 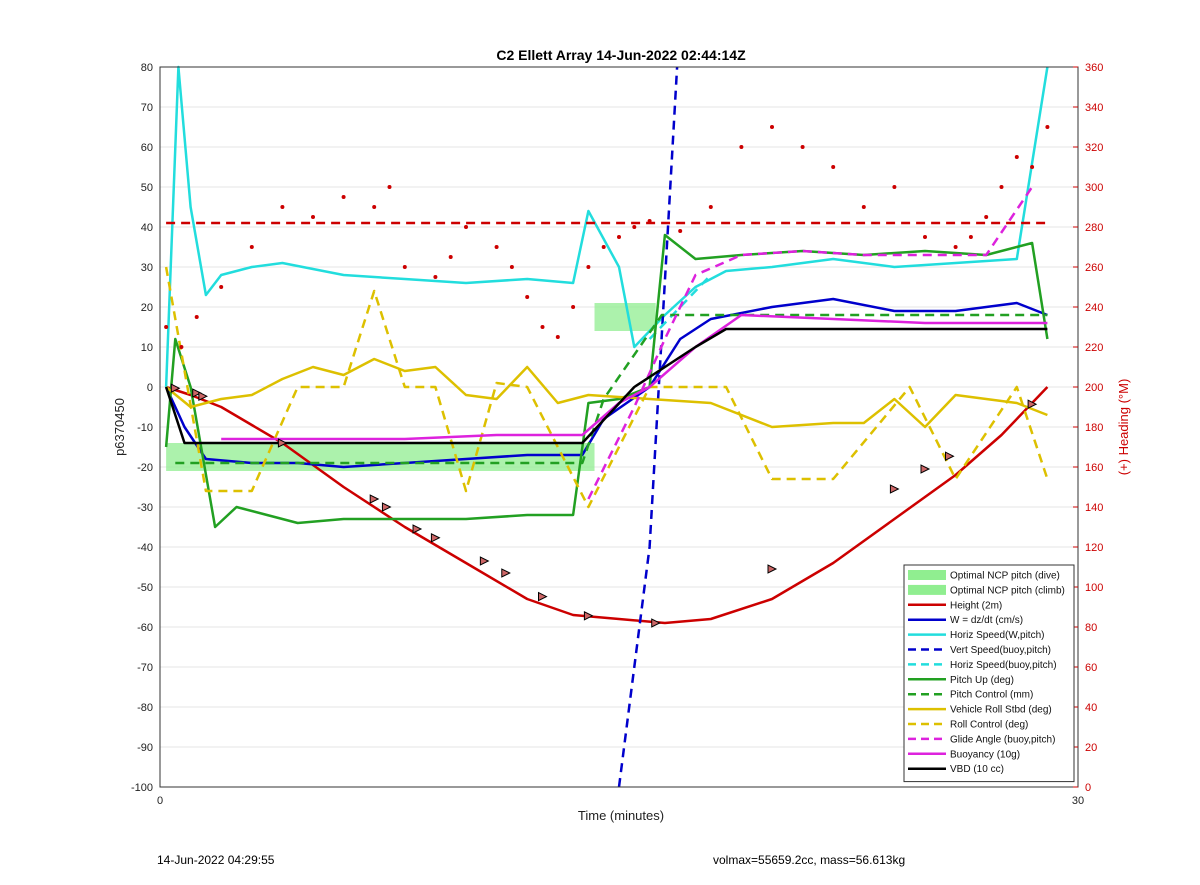 I want to click on legend-label: W = dz/dt (cm/s), so click(x=986, y=620).